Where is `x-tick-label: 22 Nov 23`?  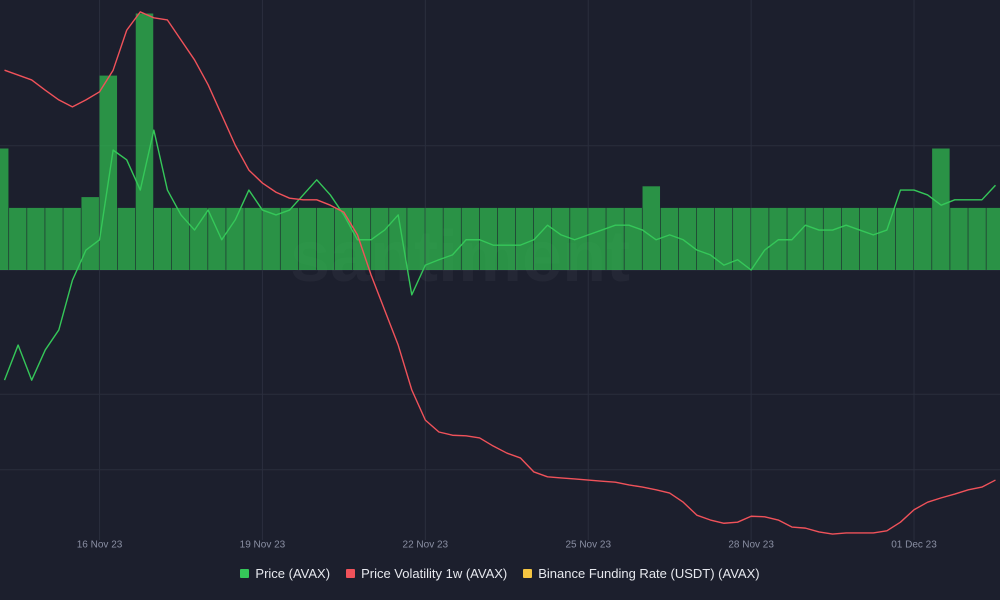 x-tick-label: 22 Nov 23 is located at coordinates (426, 545).